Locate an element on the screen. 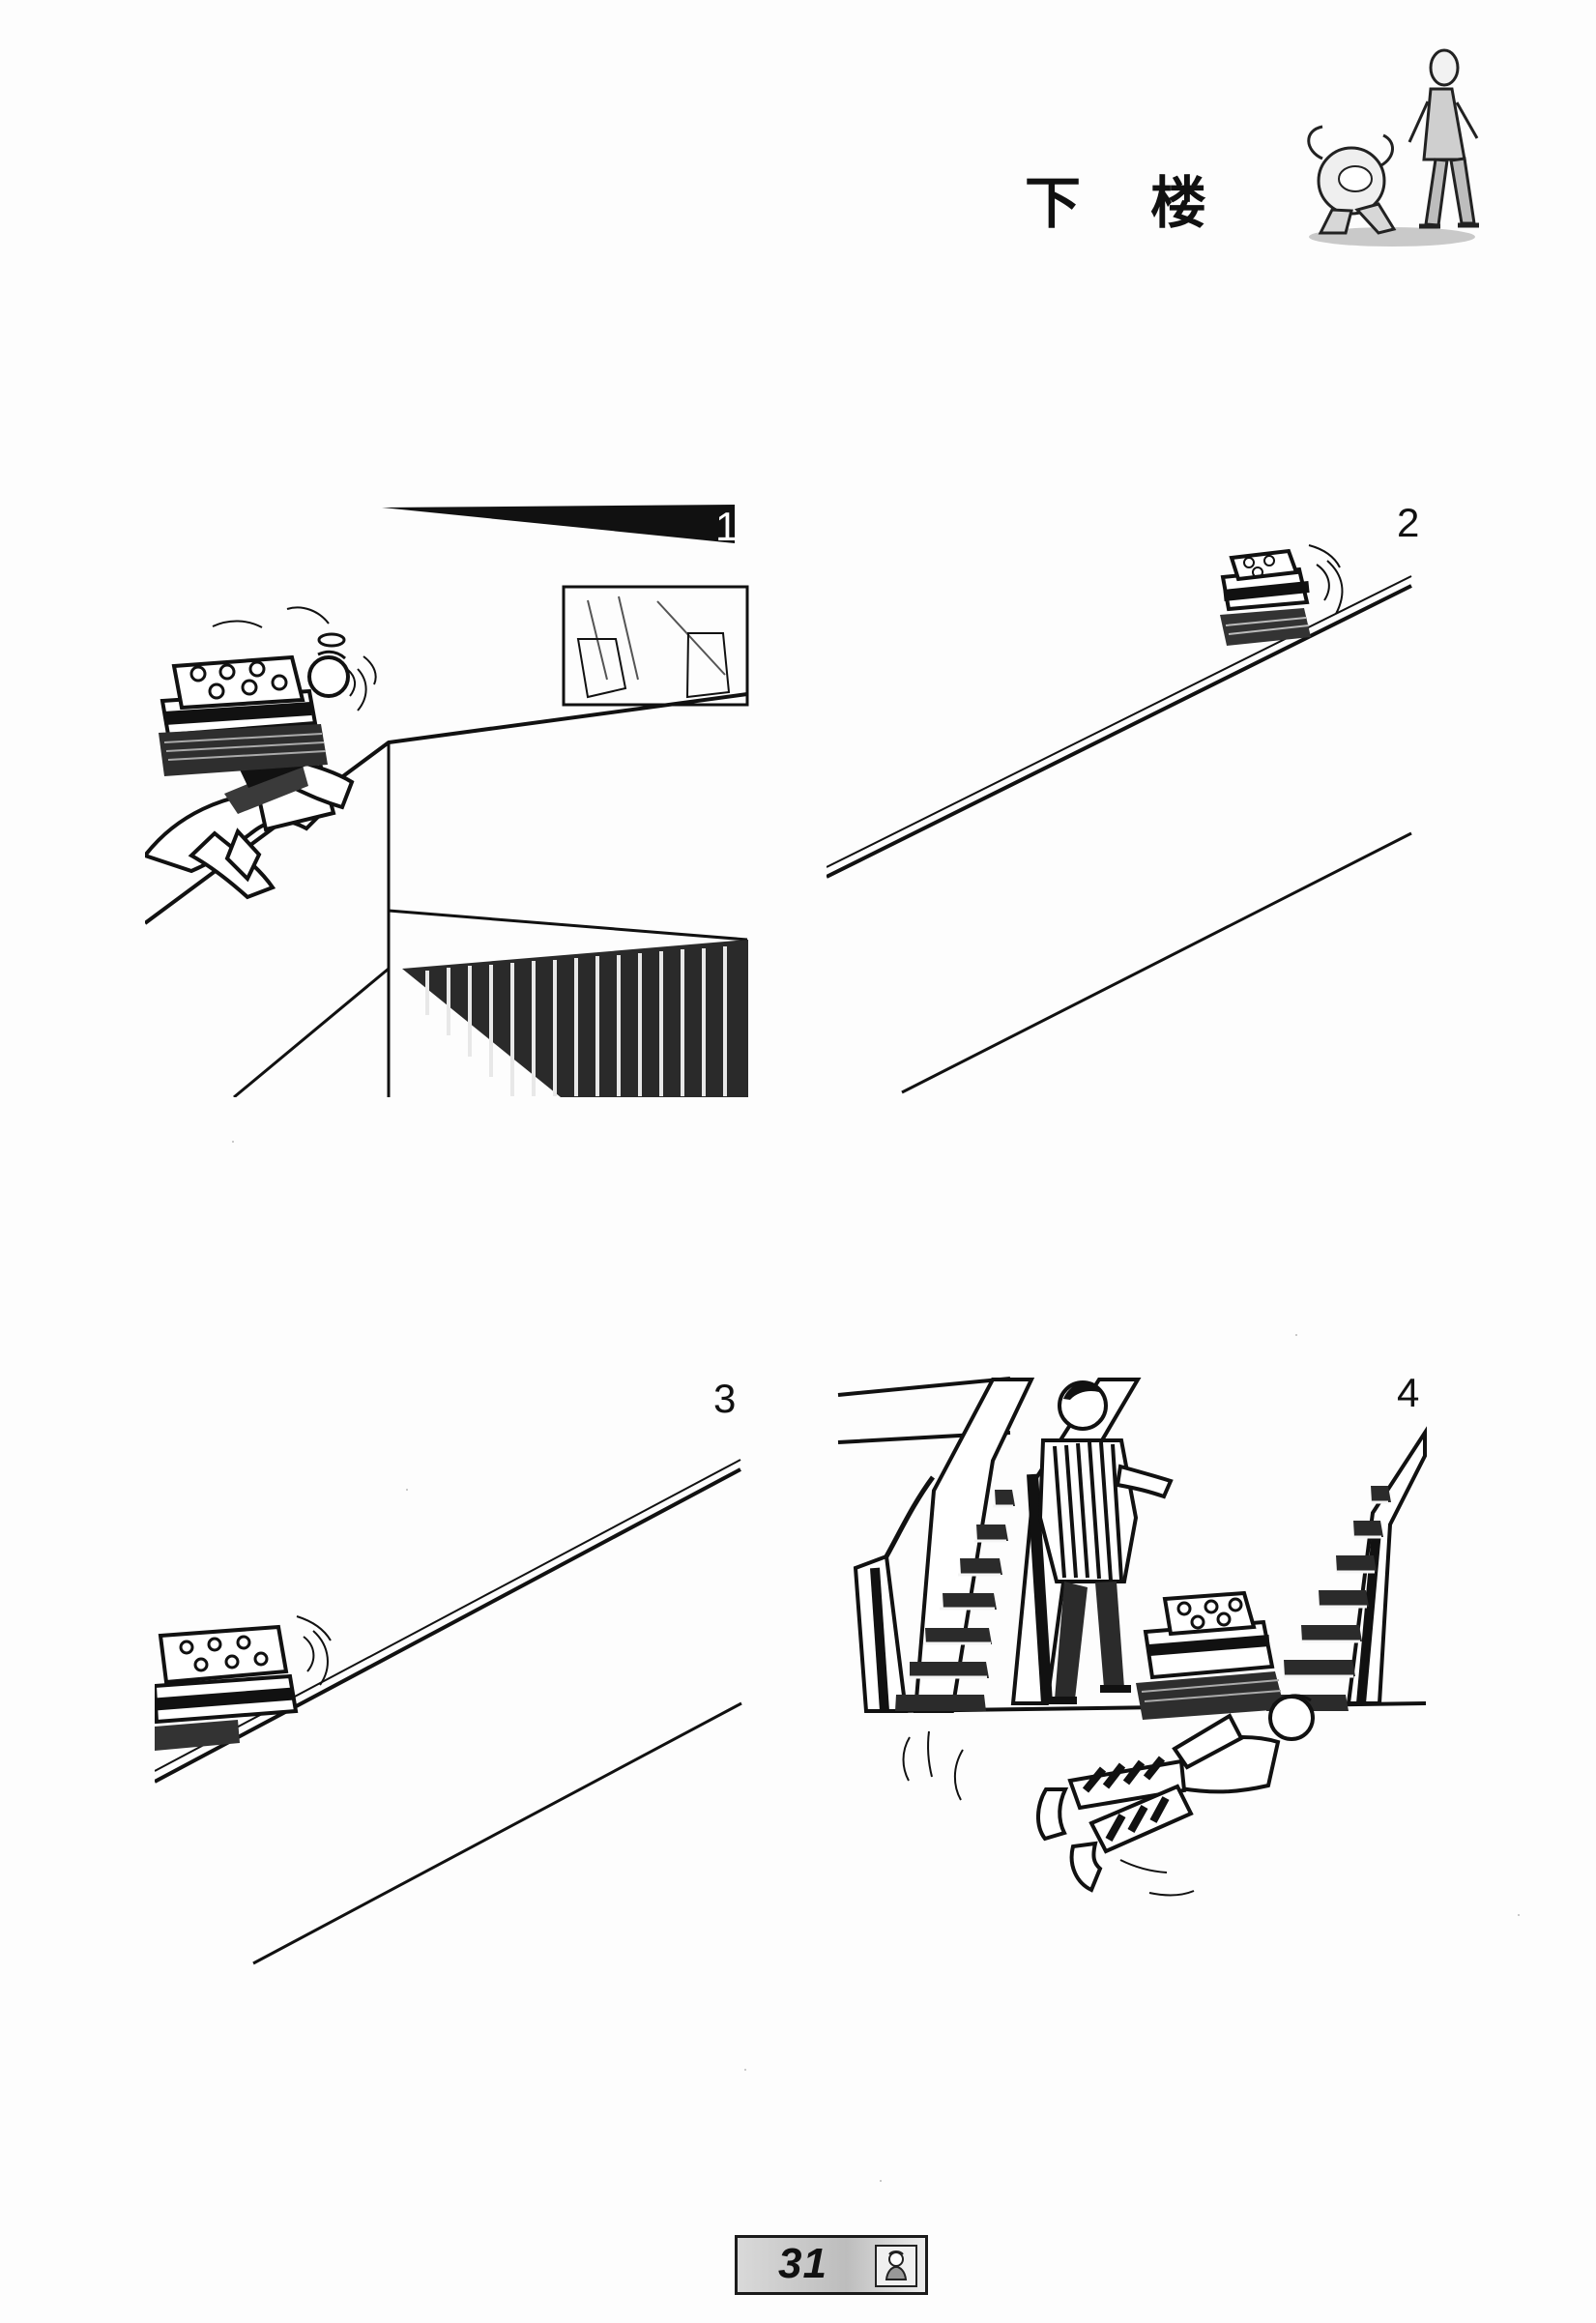  panel-1: 1 is located at coordinates (447, 795).